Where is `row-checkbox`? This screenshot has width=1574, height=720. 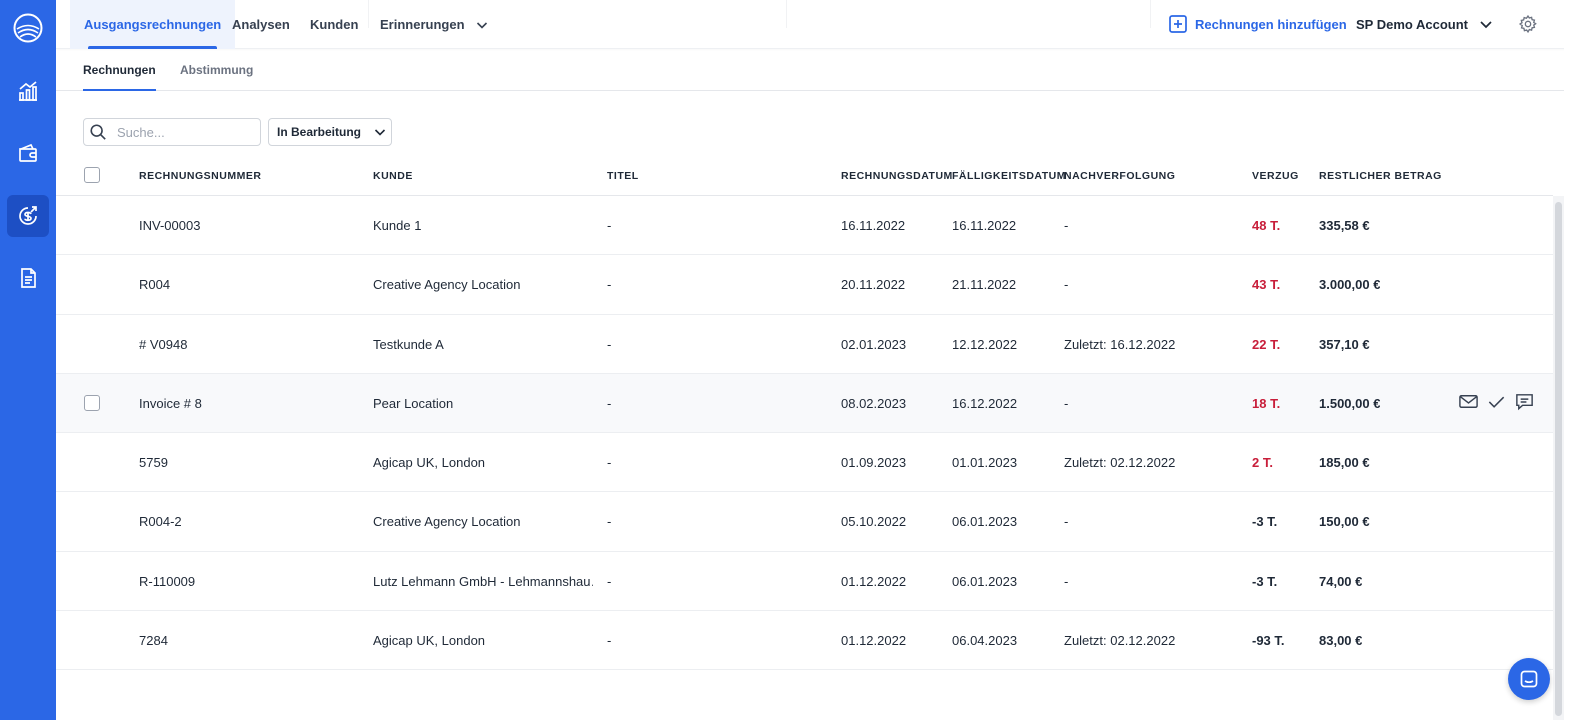
row-checkbox is located at coordinates (92, 402).